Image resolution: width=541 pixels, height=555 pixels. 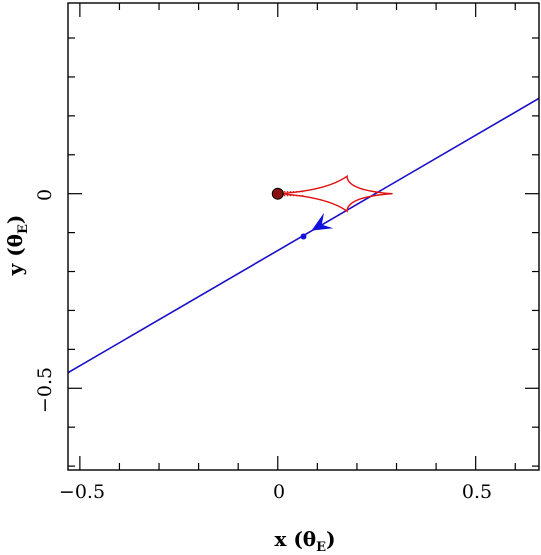 What do you see at coordinates (322, 221) in the screenshot?
I see `trajectory-direction-arrow` at bounding box center [322, 221].